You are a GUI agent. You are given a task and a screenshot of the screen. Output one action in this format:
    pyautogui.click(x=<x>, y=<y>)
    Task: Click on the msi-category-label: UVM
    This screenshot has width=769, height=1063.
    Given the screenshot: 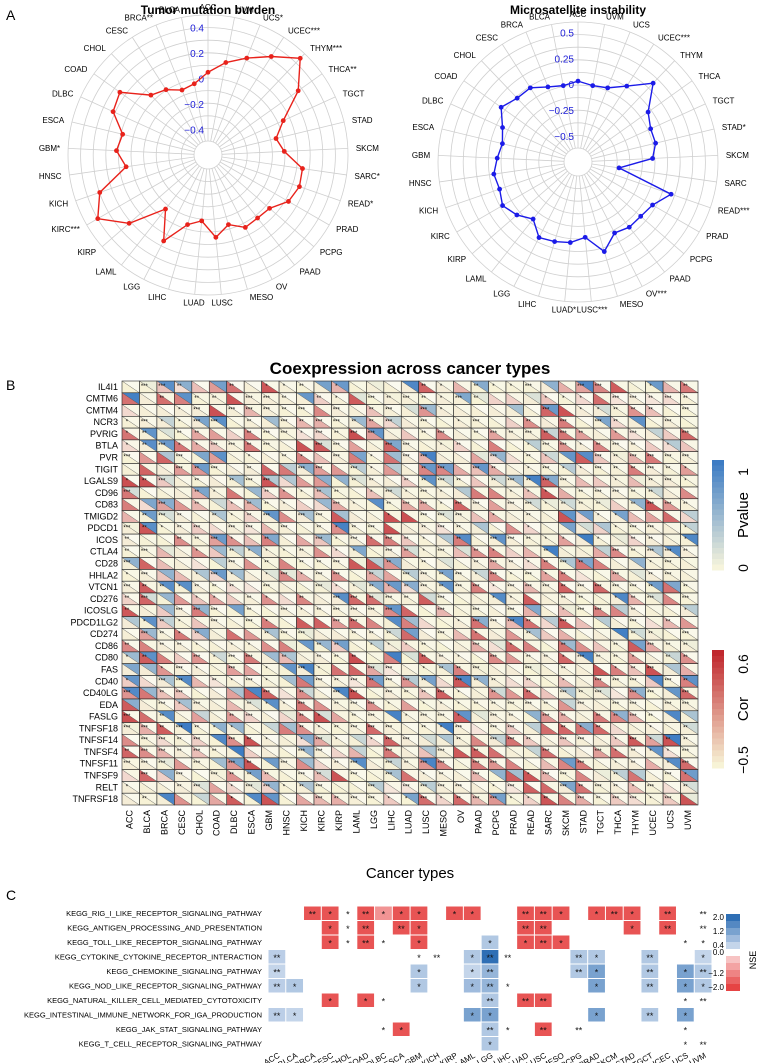 What is the action you would take?
    pyautogui.click(x=615, y=17)
    